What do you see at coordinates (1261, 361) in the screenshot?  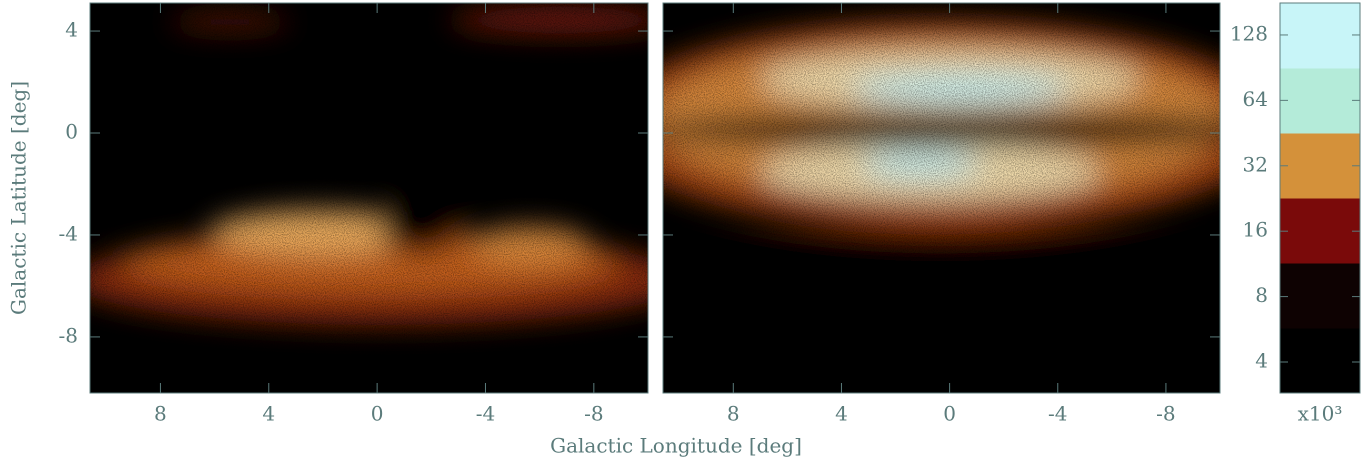 I see `colorbar-tick-label: 4` at bounding box center [1261, 361].